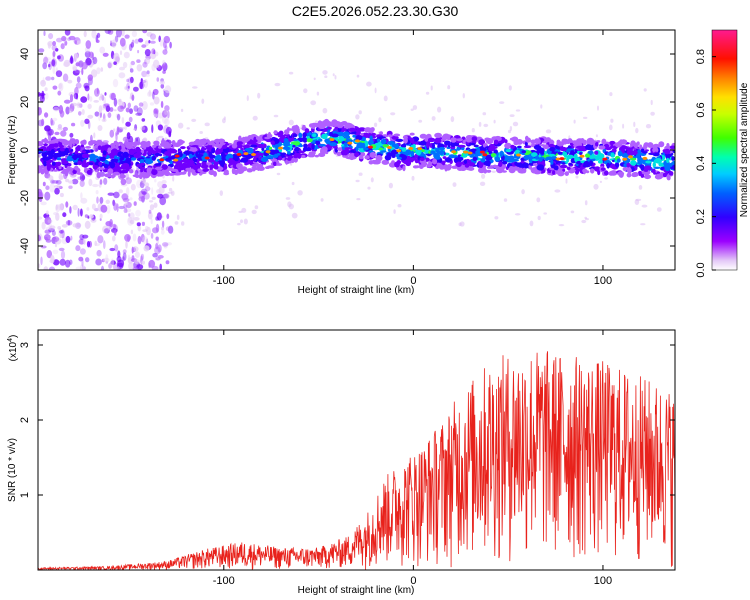 This screenshot has width=750, height=600. What do you see at coordinates (25, 150) in the screenshot?
I see `y-tick-label: 0` at bounding box center [25, 150].